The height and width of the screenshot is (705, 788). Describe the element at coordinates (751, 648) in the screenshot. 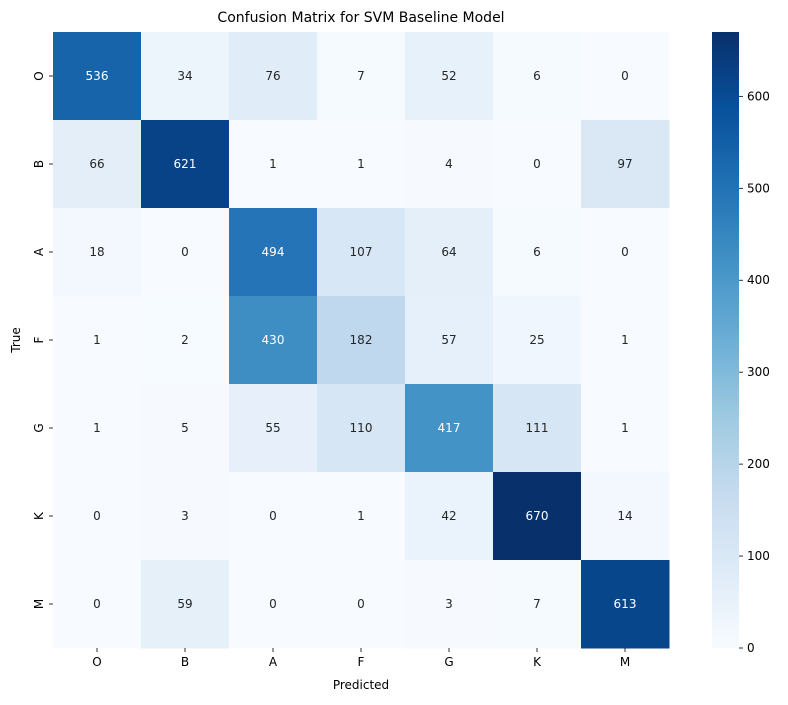

I see `colorbar-tick-label: 0` at that location.